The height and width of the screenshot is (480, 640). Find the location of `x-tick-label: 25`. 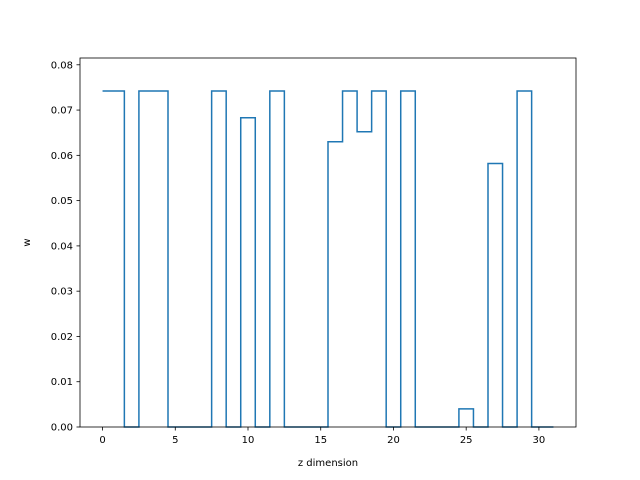

x-tick-label: 25 is located at coordinates (466, 440).